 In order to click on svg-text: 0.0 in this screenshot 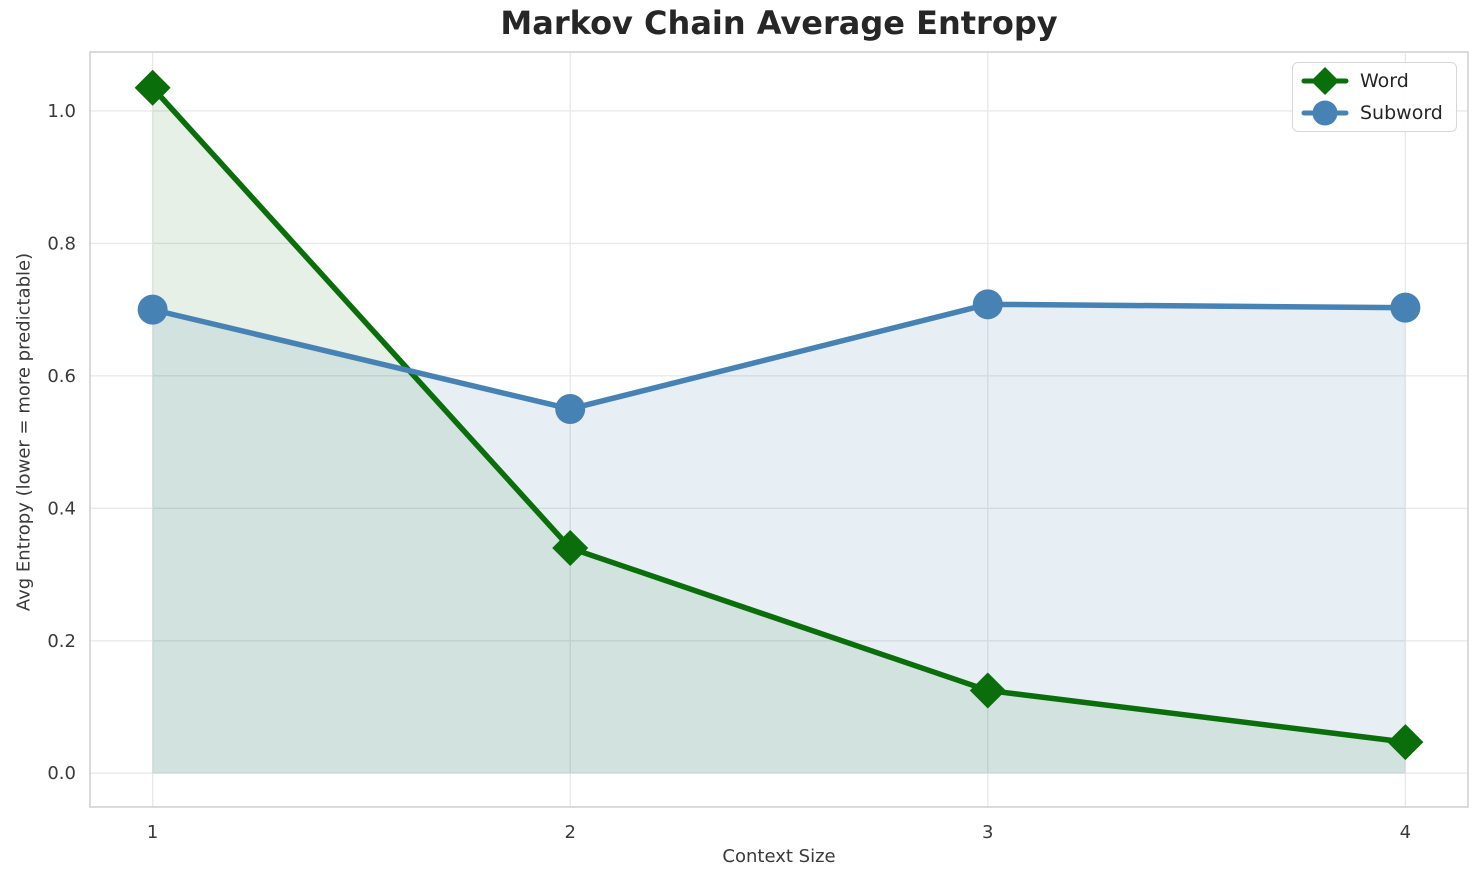, I will do `click(61, 773)`.